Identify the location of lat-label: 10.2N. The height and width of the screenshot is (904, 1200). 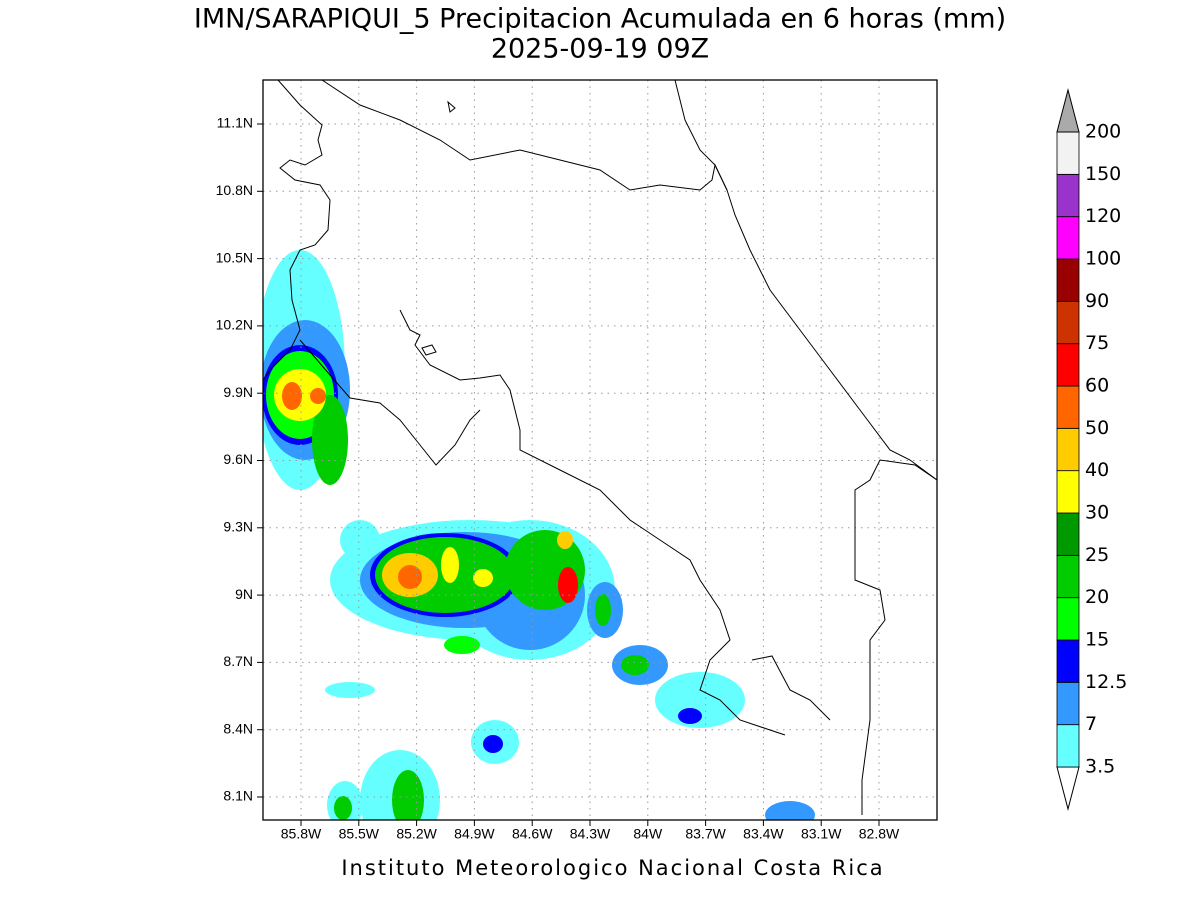
(234, 325).